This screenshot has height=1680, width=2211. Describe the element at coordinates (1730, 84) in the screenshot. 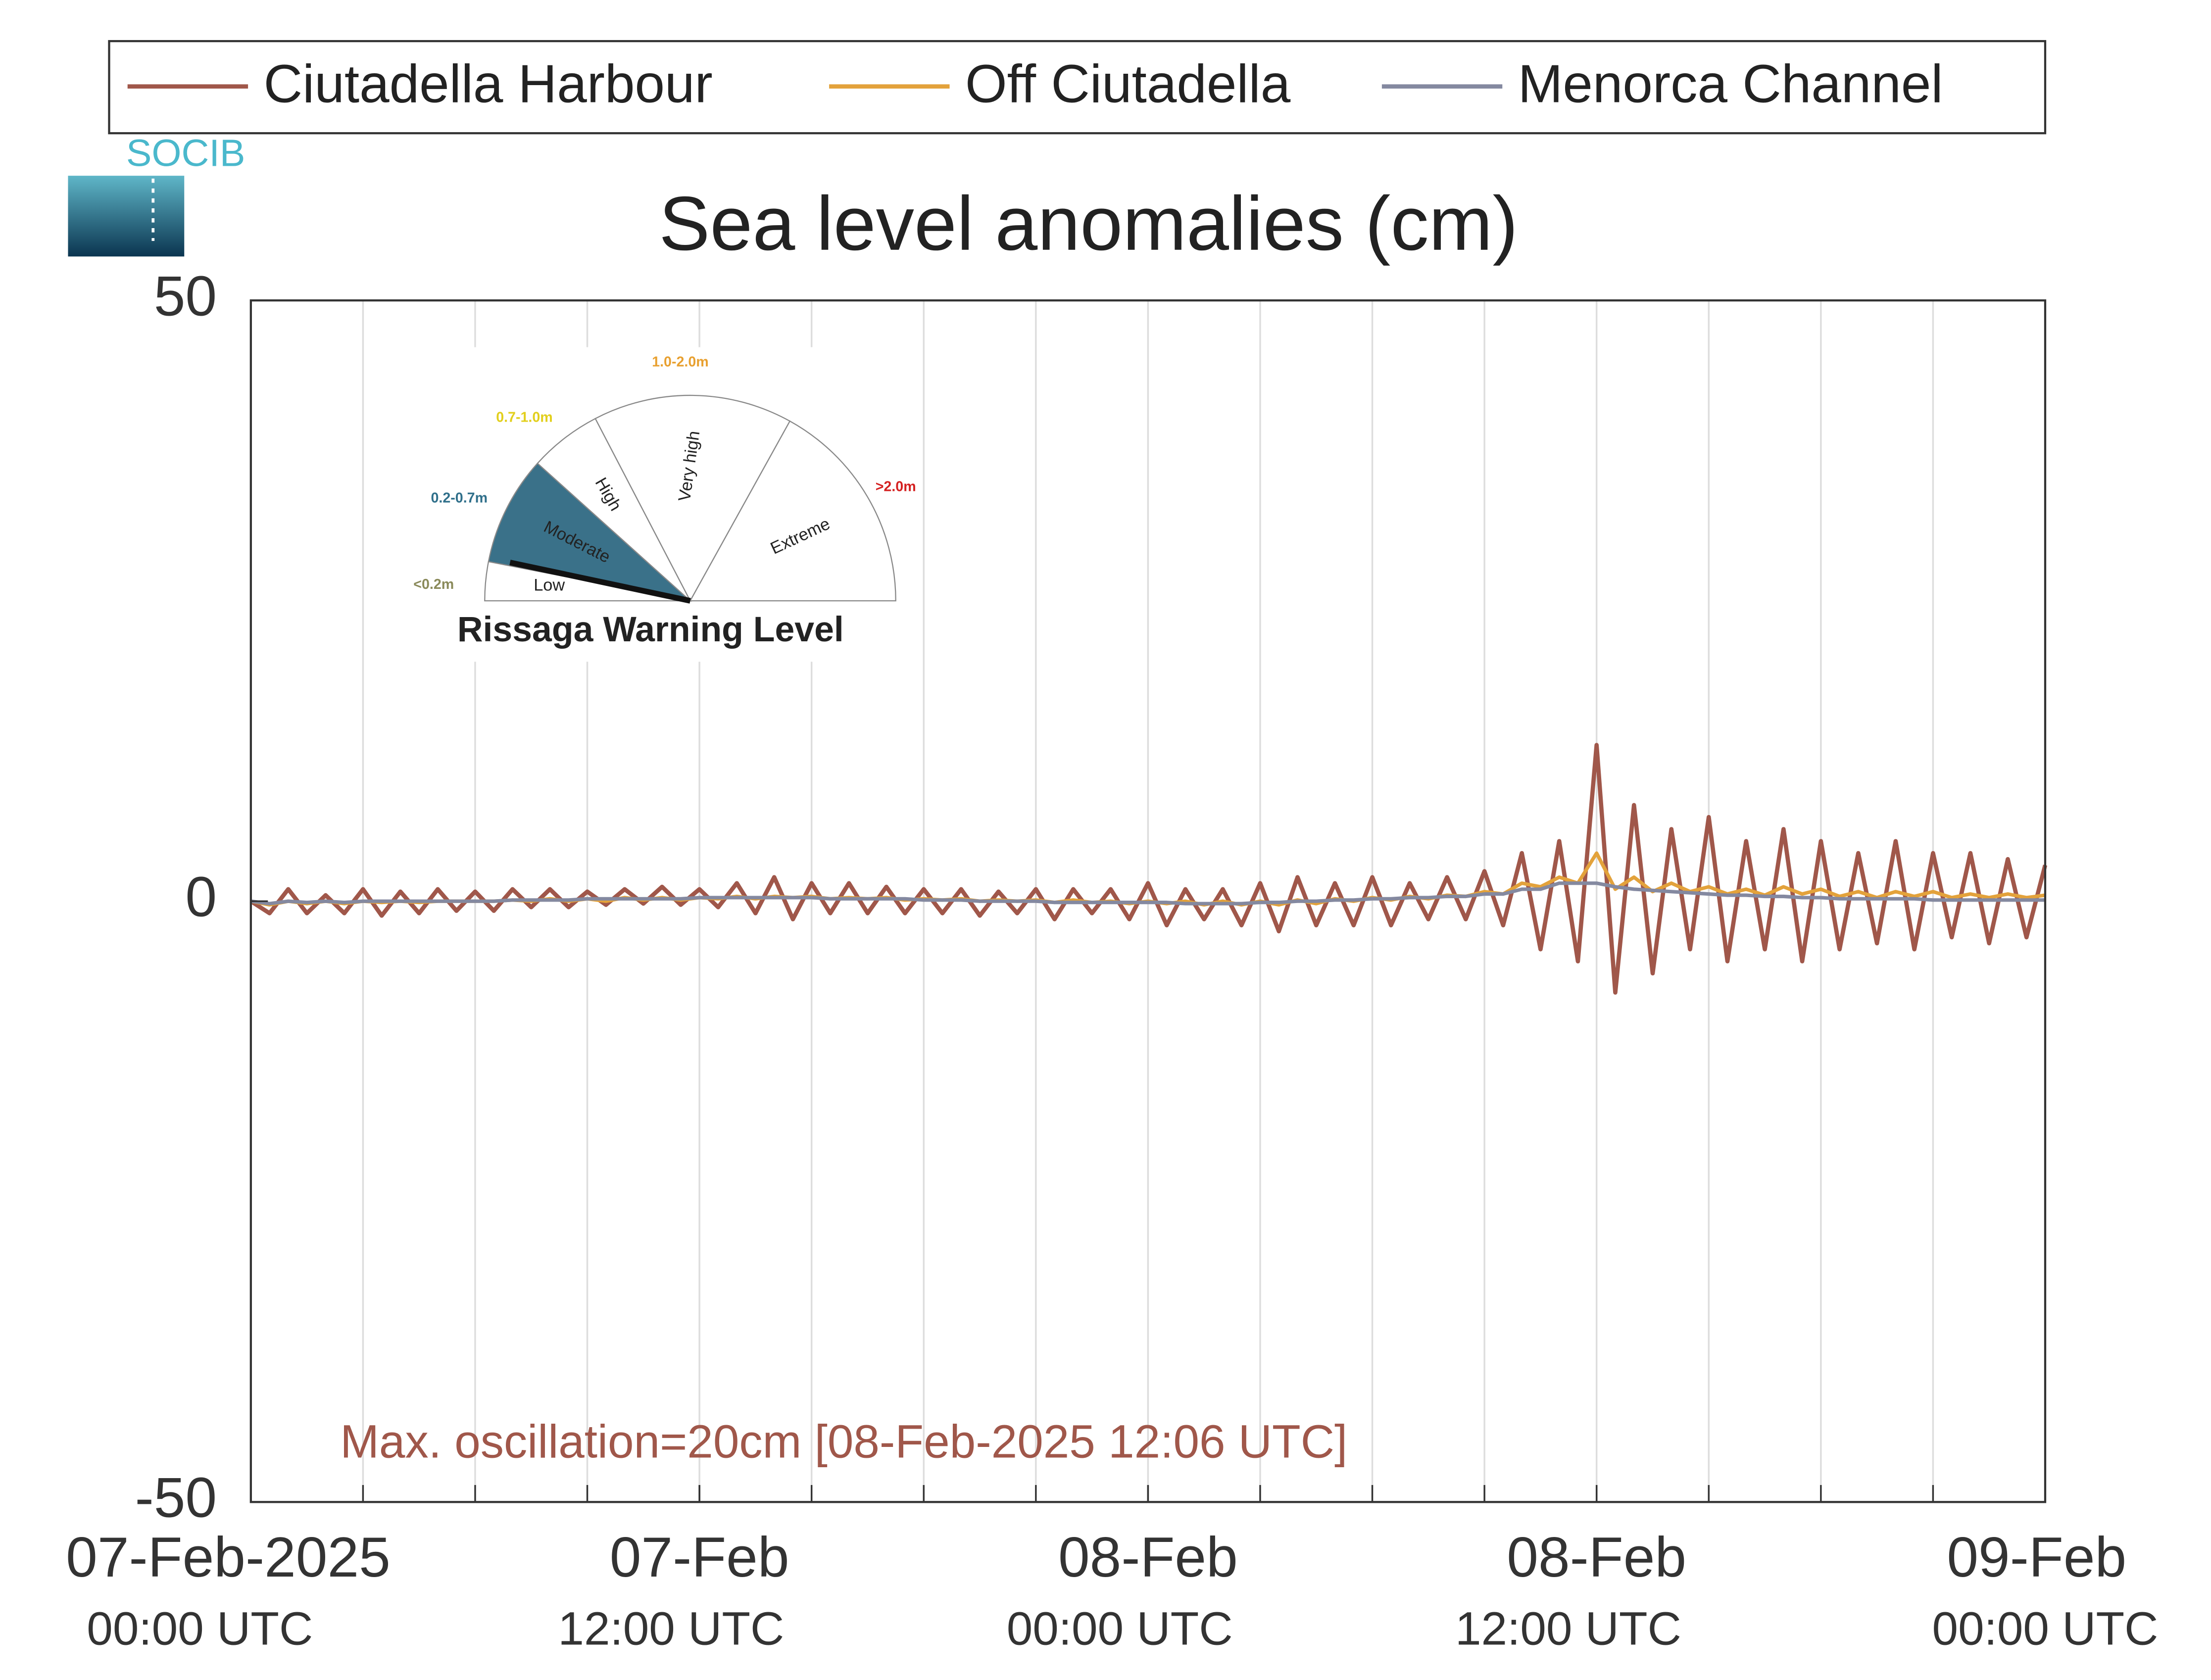

I see `legend-label: Menorca Channel` at that location.